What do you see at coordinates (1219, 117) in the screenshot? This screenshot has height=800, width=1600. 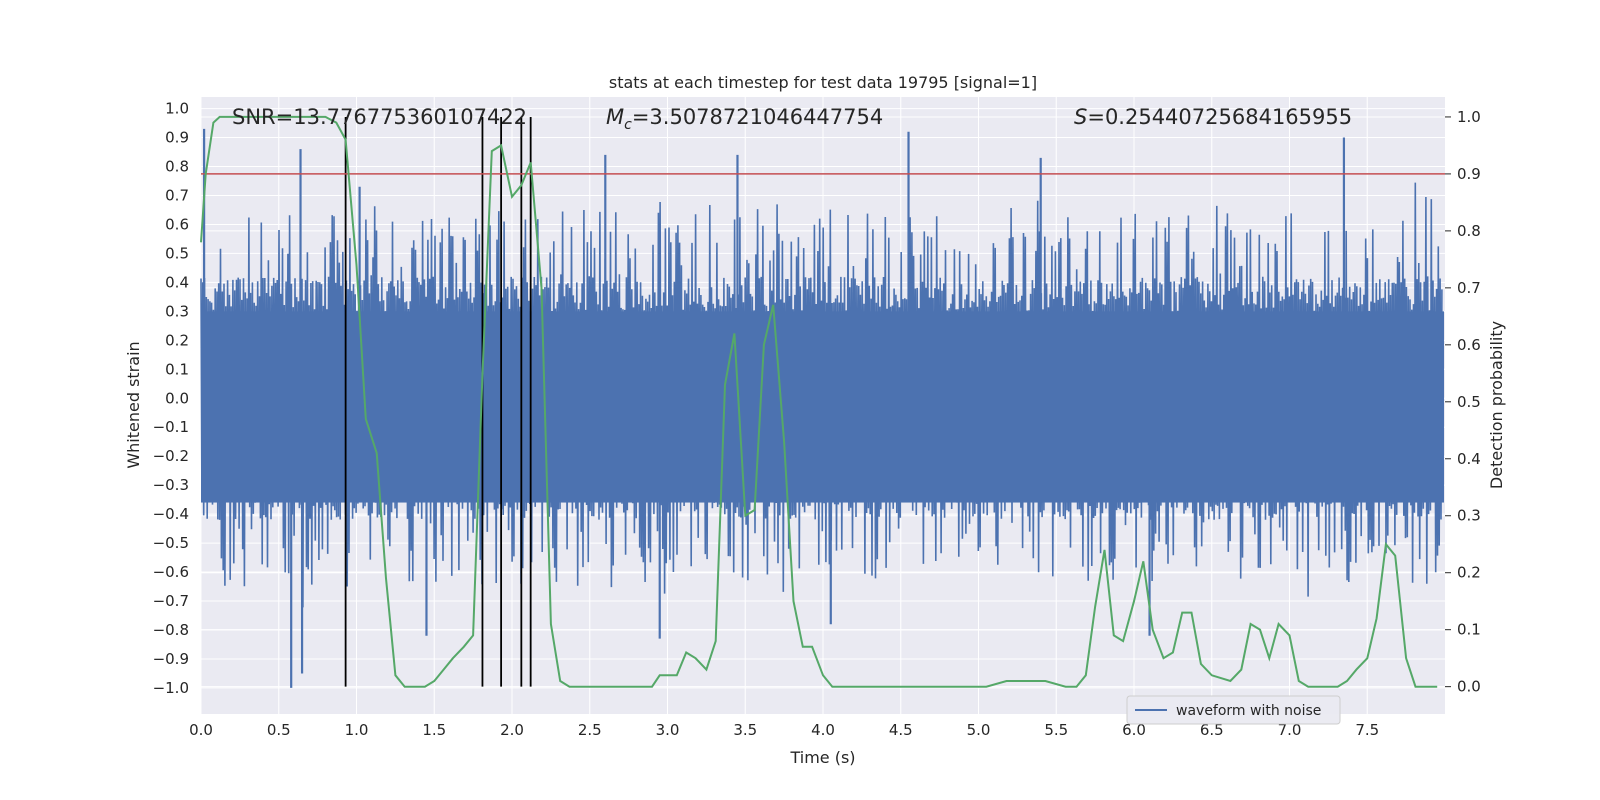 I see `s-value: =0.25440725684165955` at bounding box center [1219, 117].